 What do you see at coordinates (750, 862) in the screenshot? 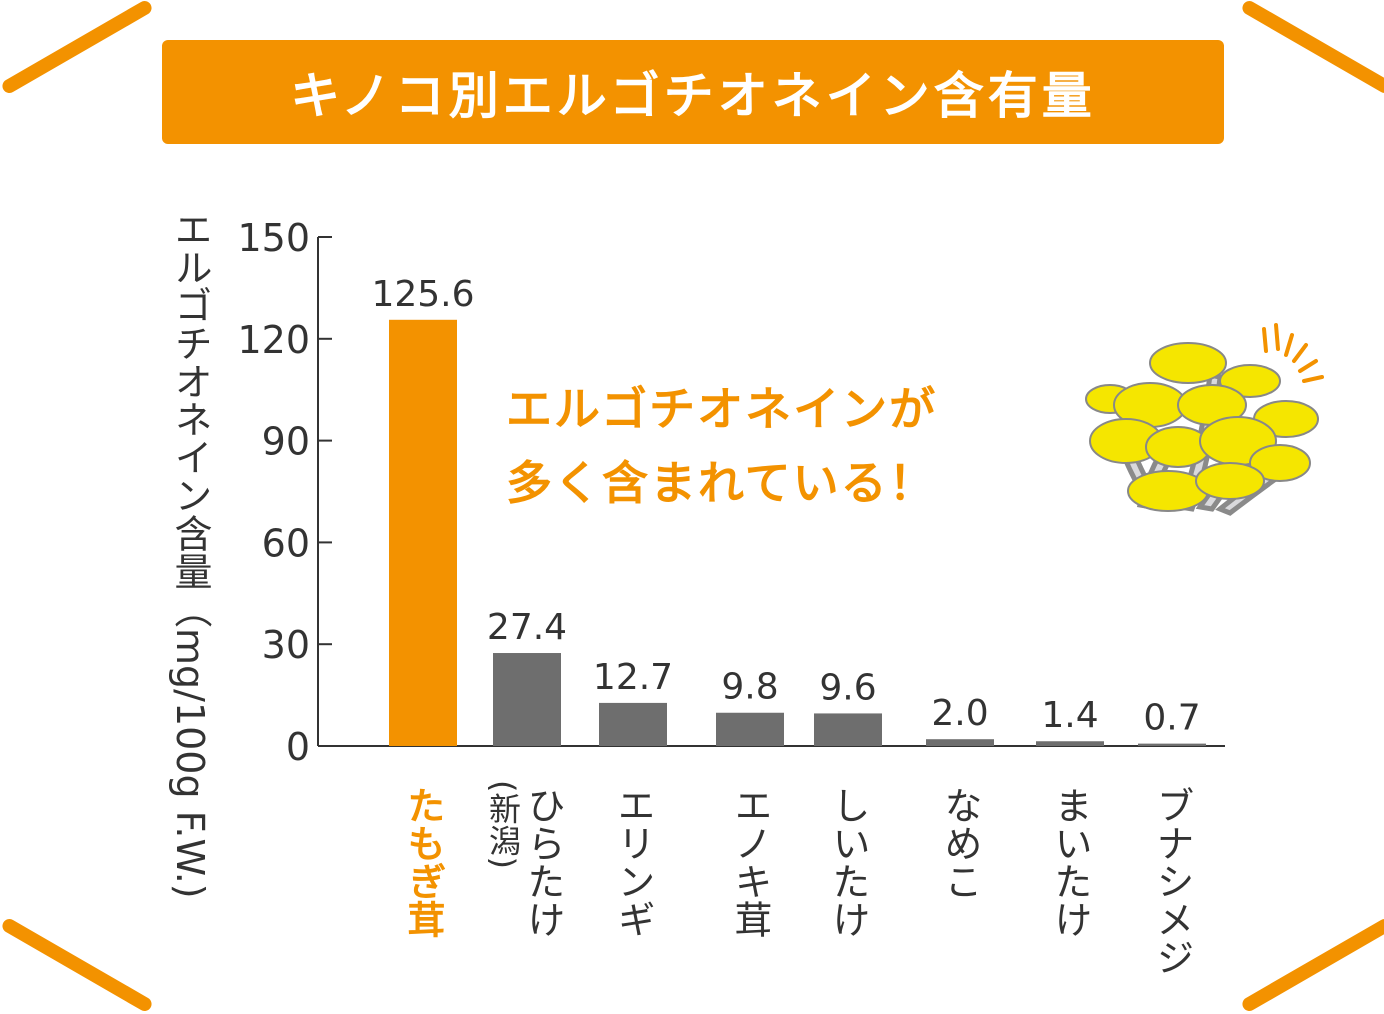
I see `category-label: エノキ茸` at bounding box center [750, 862].